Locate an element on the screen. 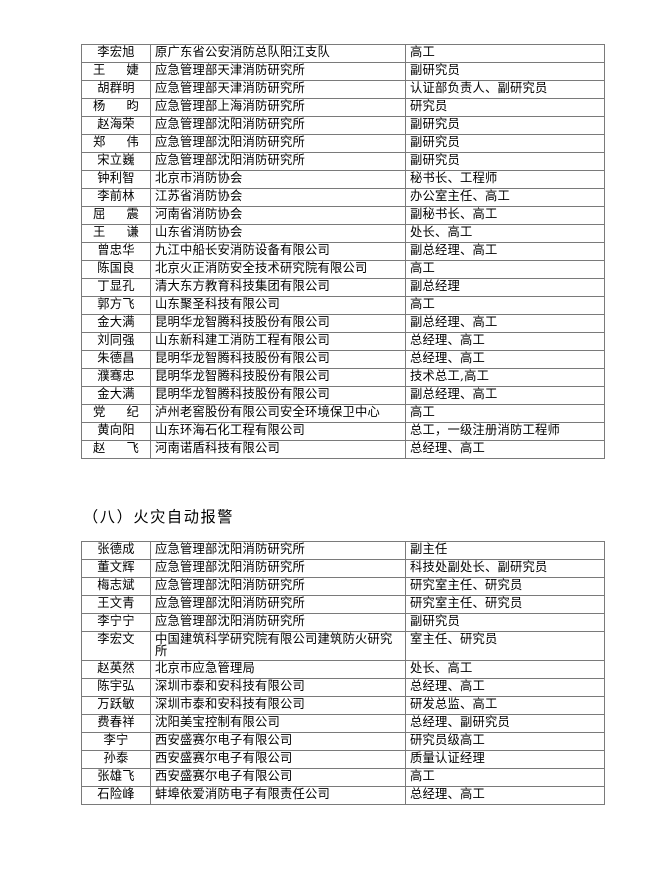  person-name-text: 郭方飞 is located at coordinates (116, 304).